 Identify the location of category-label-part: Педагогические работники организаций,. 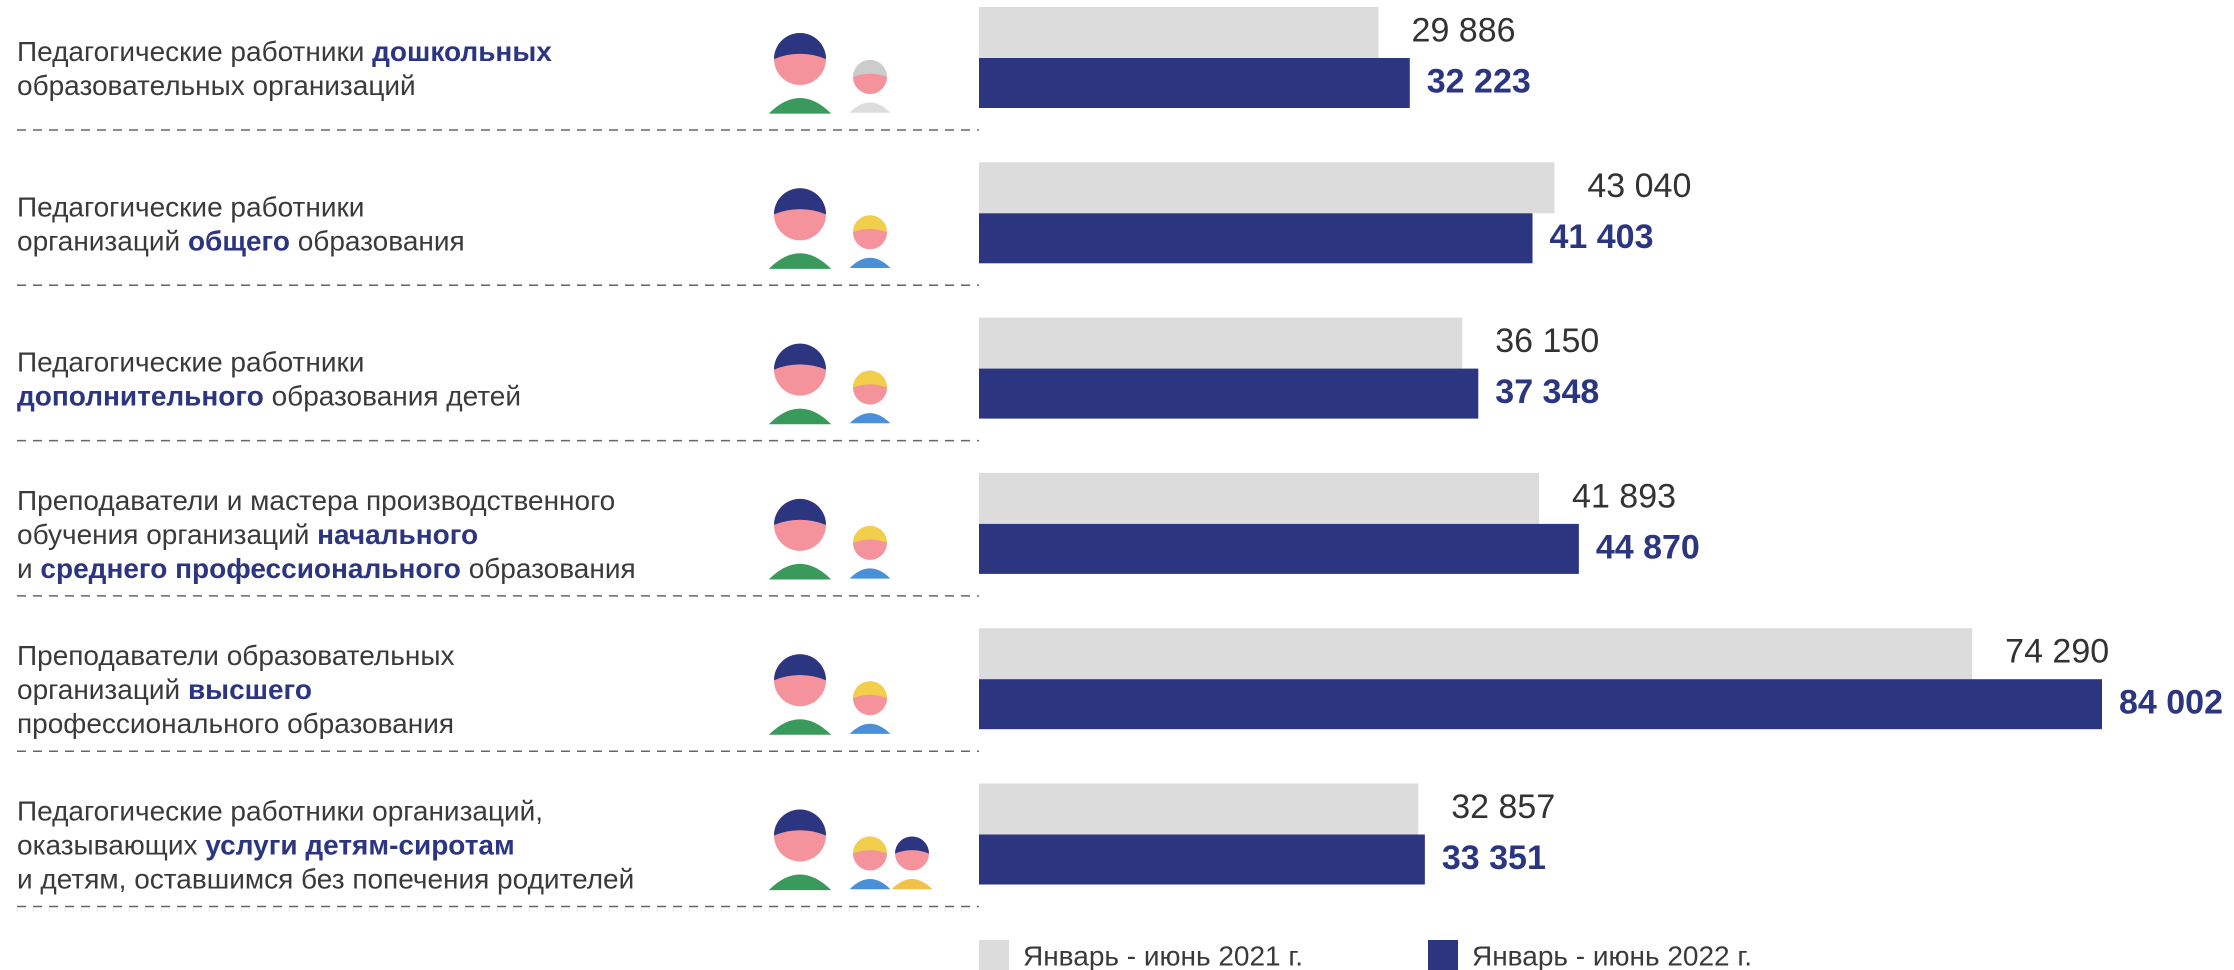
(280, 811).